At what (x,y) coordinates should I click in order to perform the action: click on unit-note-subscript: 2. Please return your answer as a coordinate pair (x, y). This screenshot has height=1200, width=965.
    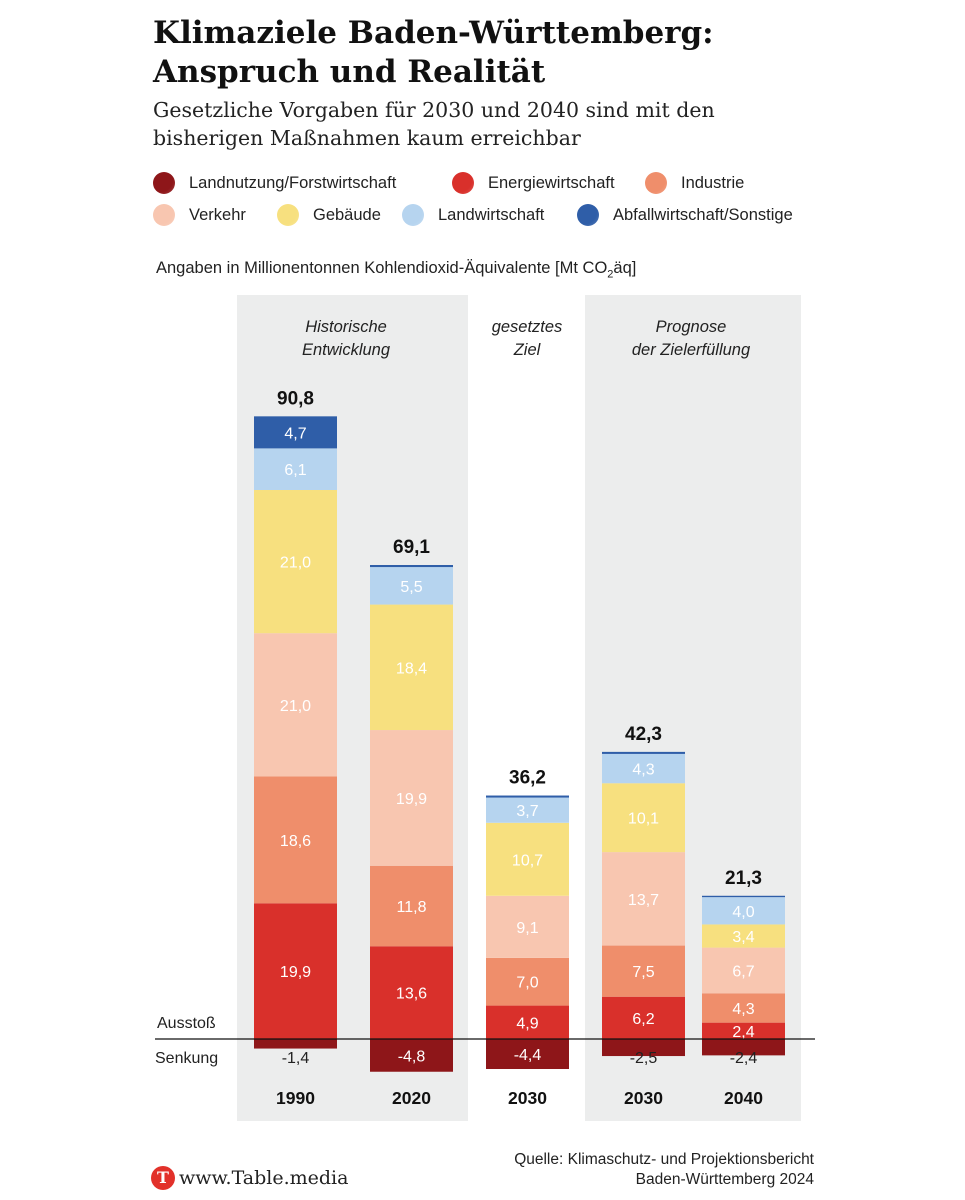
    Looking at the image, I should click on (610, 274).